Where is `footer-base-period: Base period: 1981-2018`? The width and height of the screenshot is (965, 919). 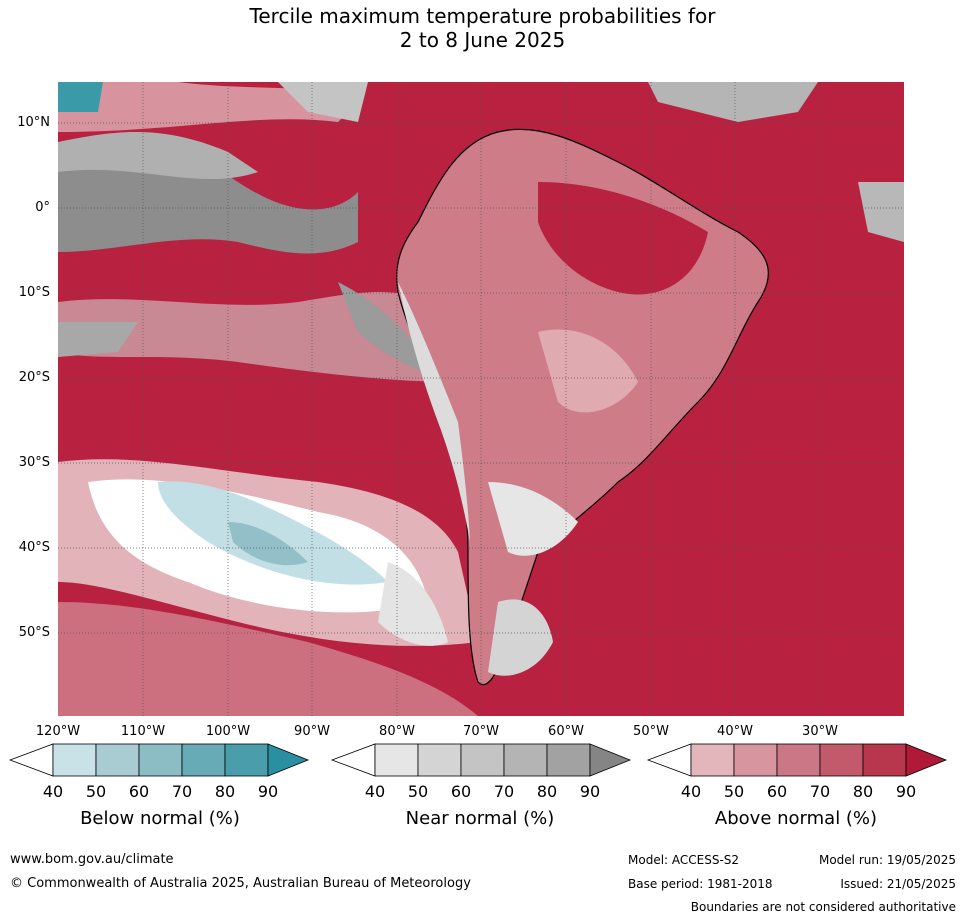
footer-base-period: Base period: 1981-2018 is located at coordinates (700, 884).